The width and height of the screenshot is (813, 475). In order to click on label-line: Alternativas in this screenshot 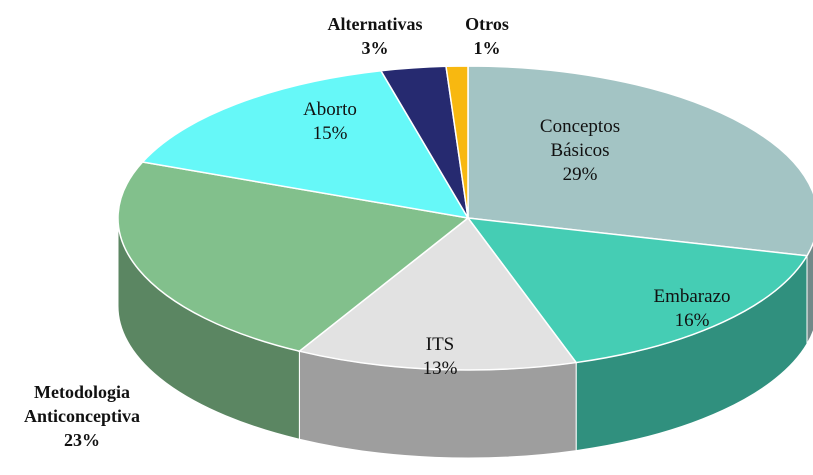, I will do `click(375, 24)`.